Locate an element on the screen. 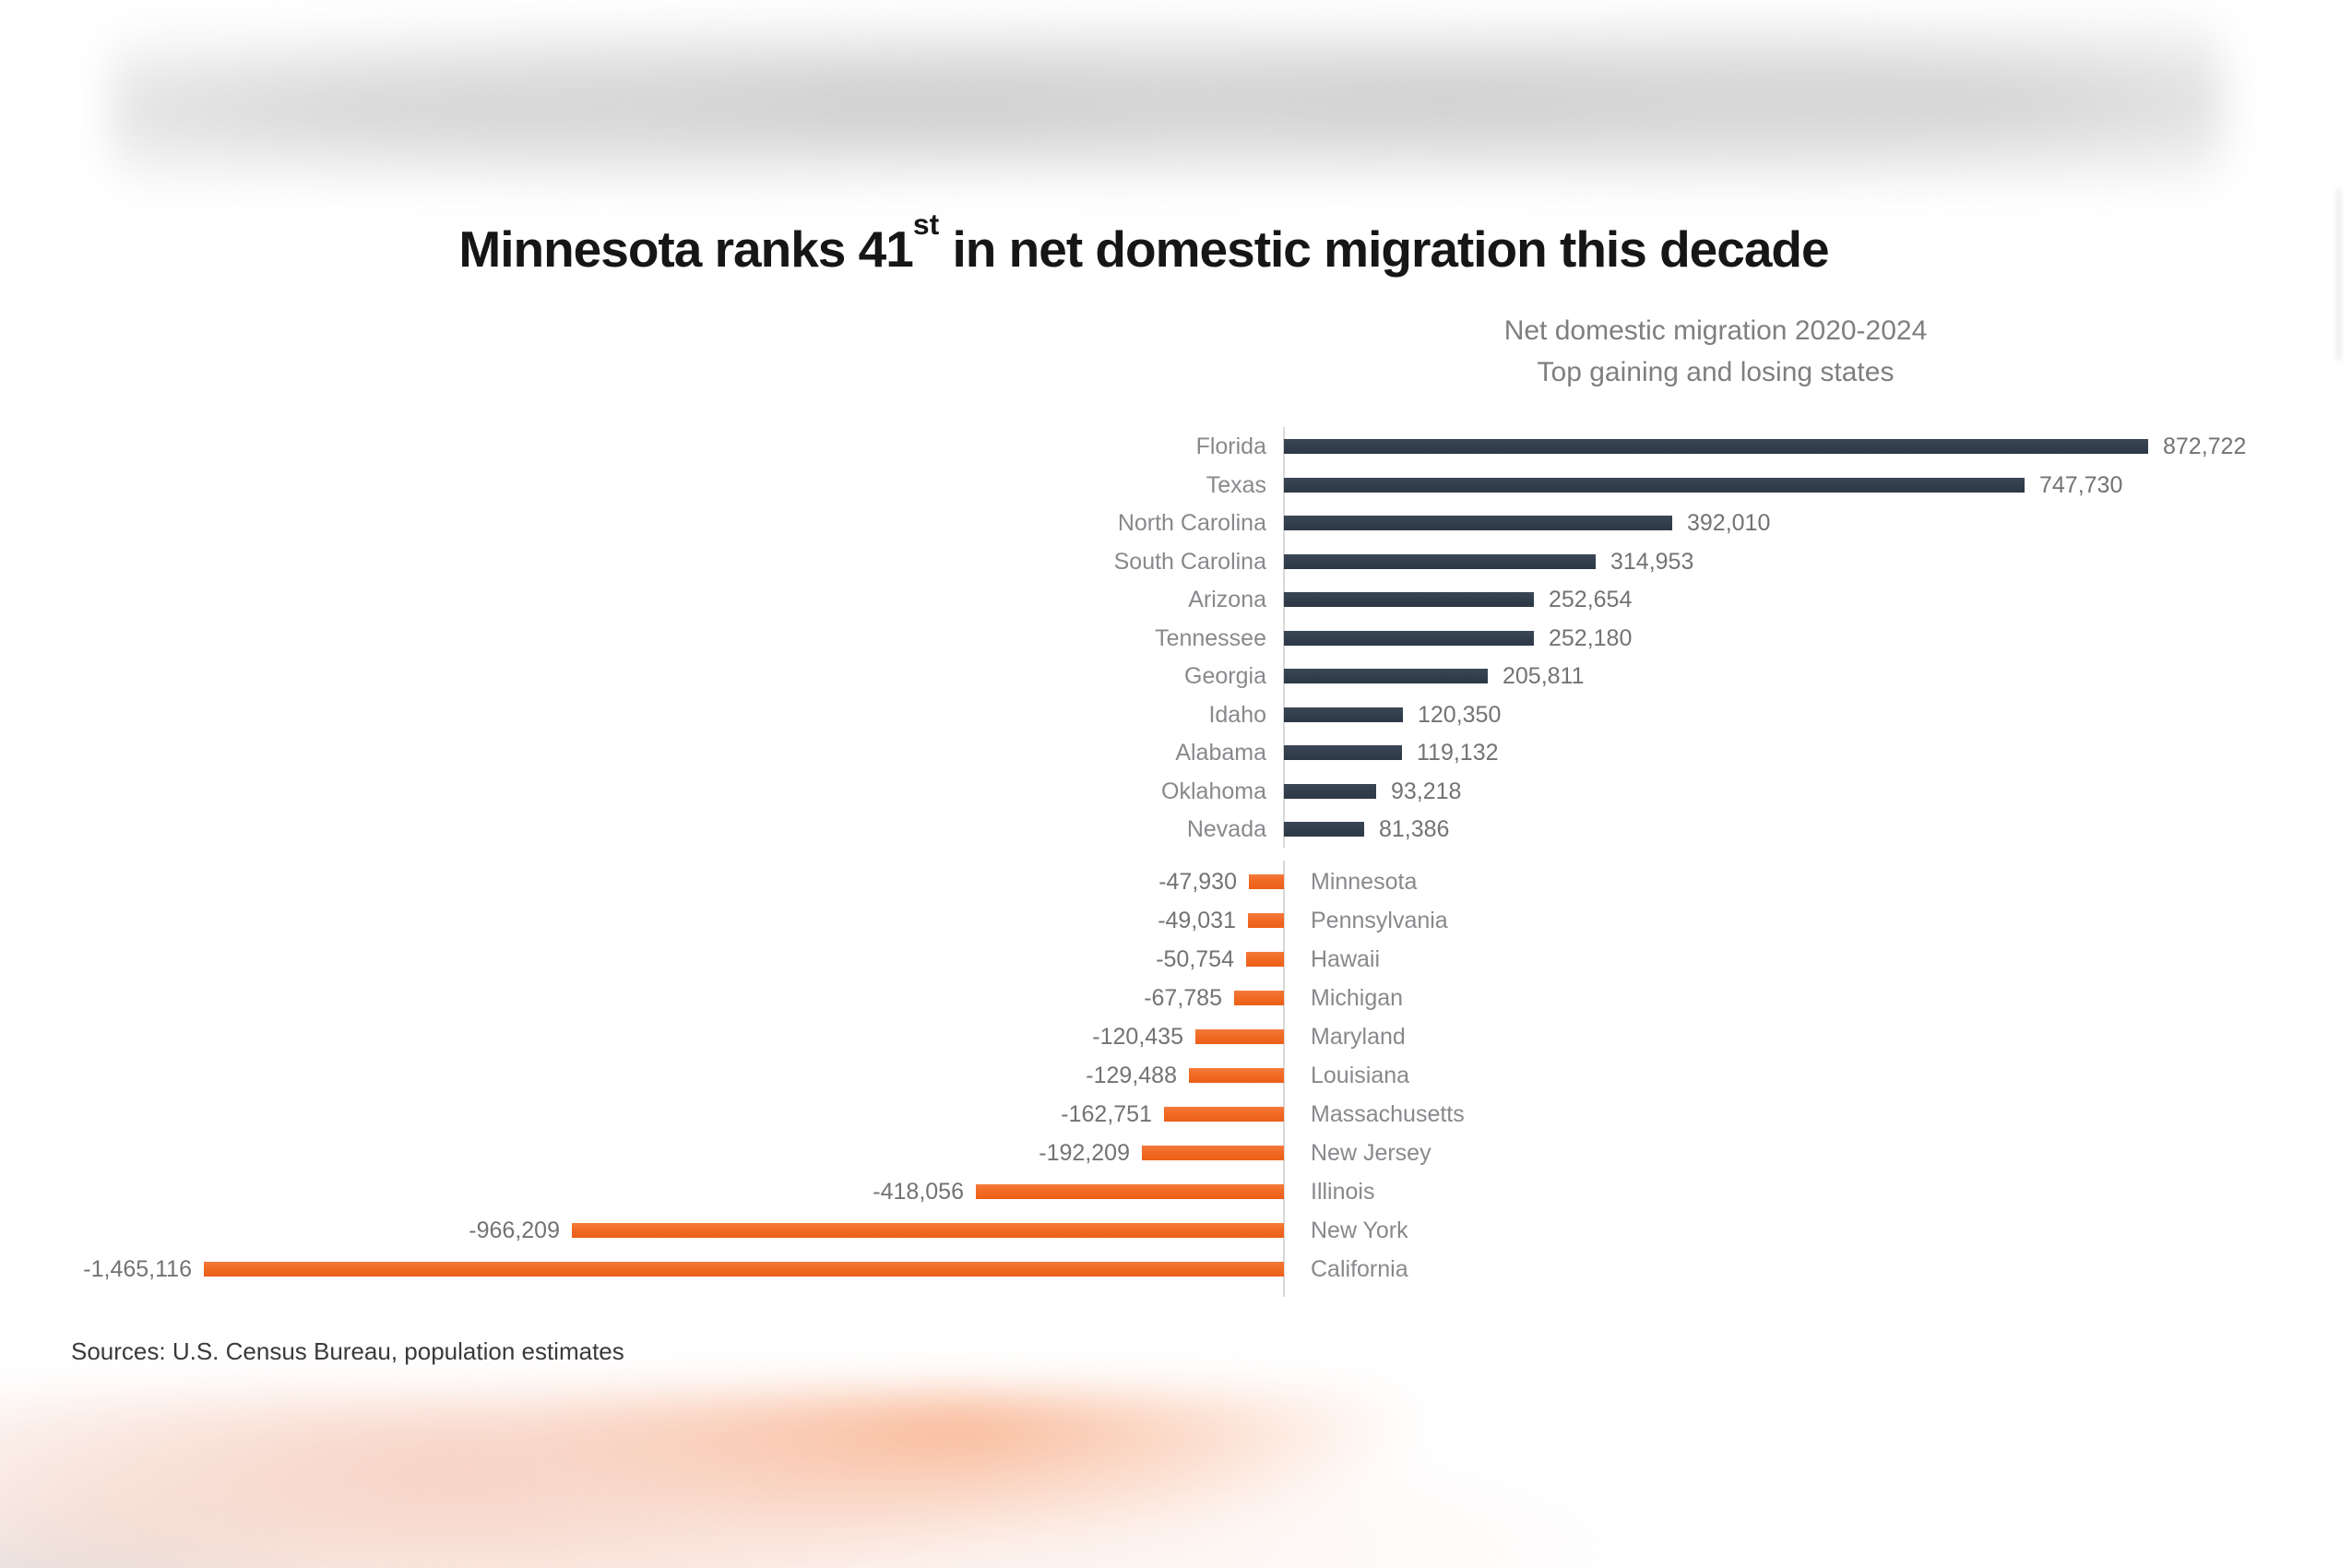 The height and width of the screenshot is (1568, 2352). state-label-michigan: Michigan is located at coordinates (1357, 998).